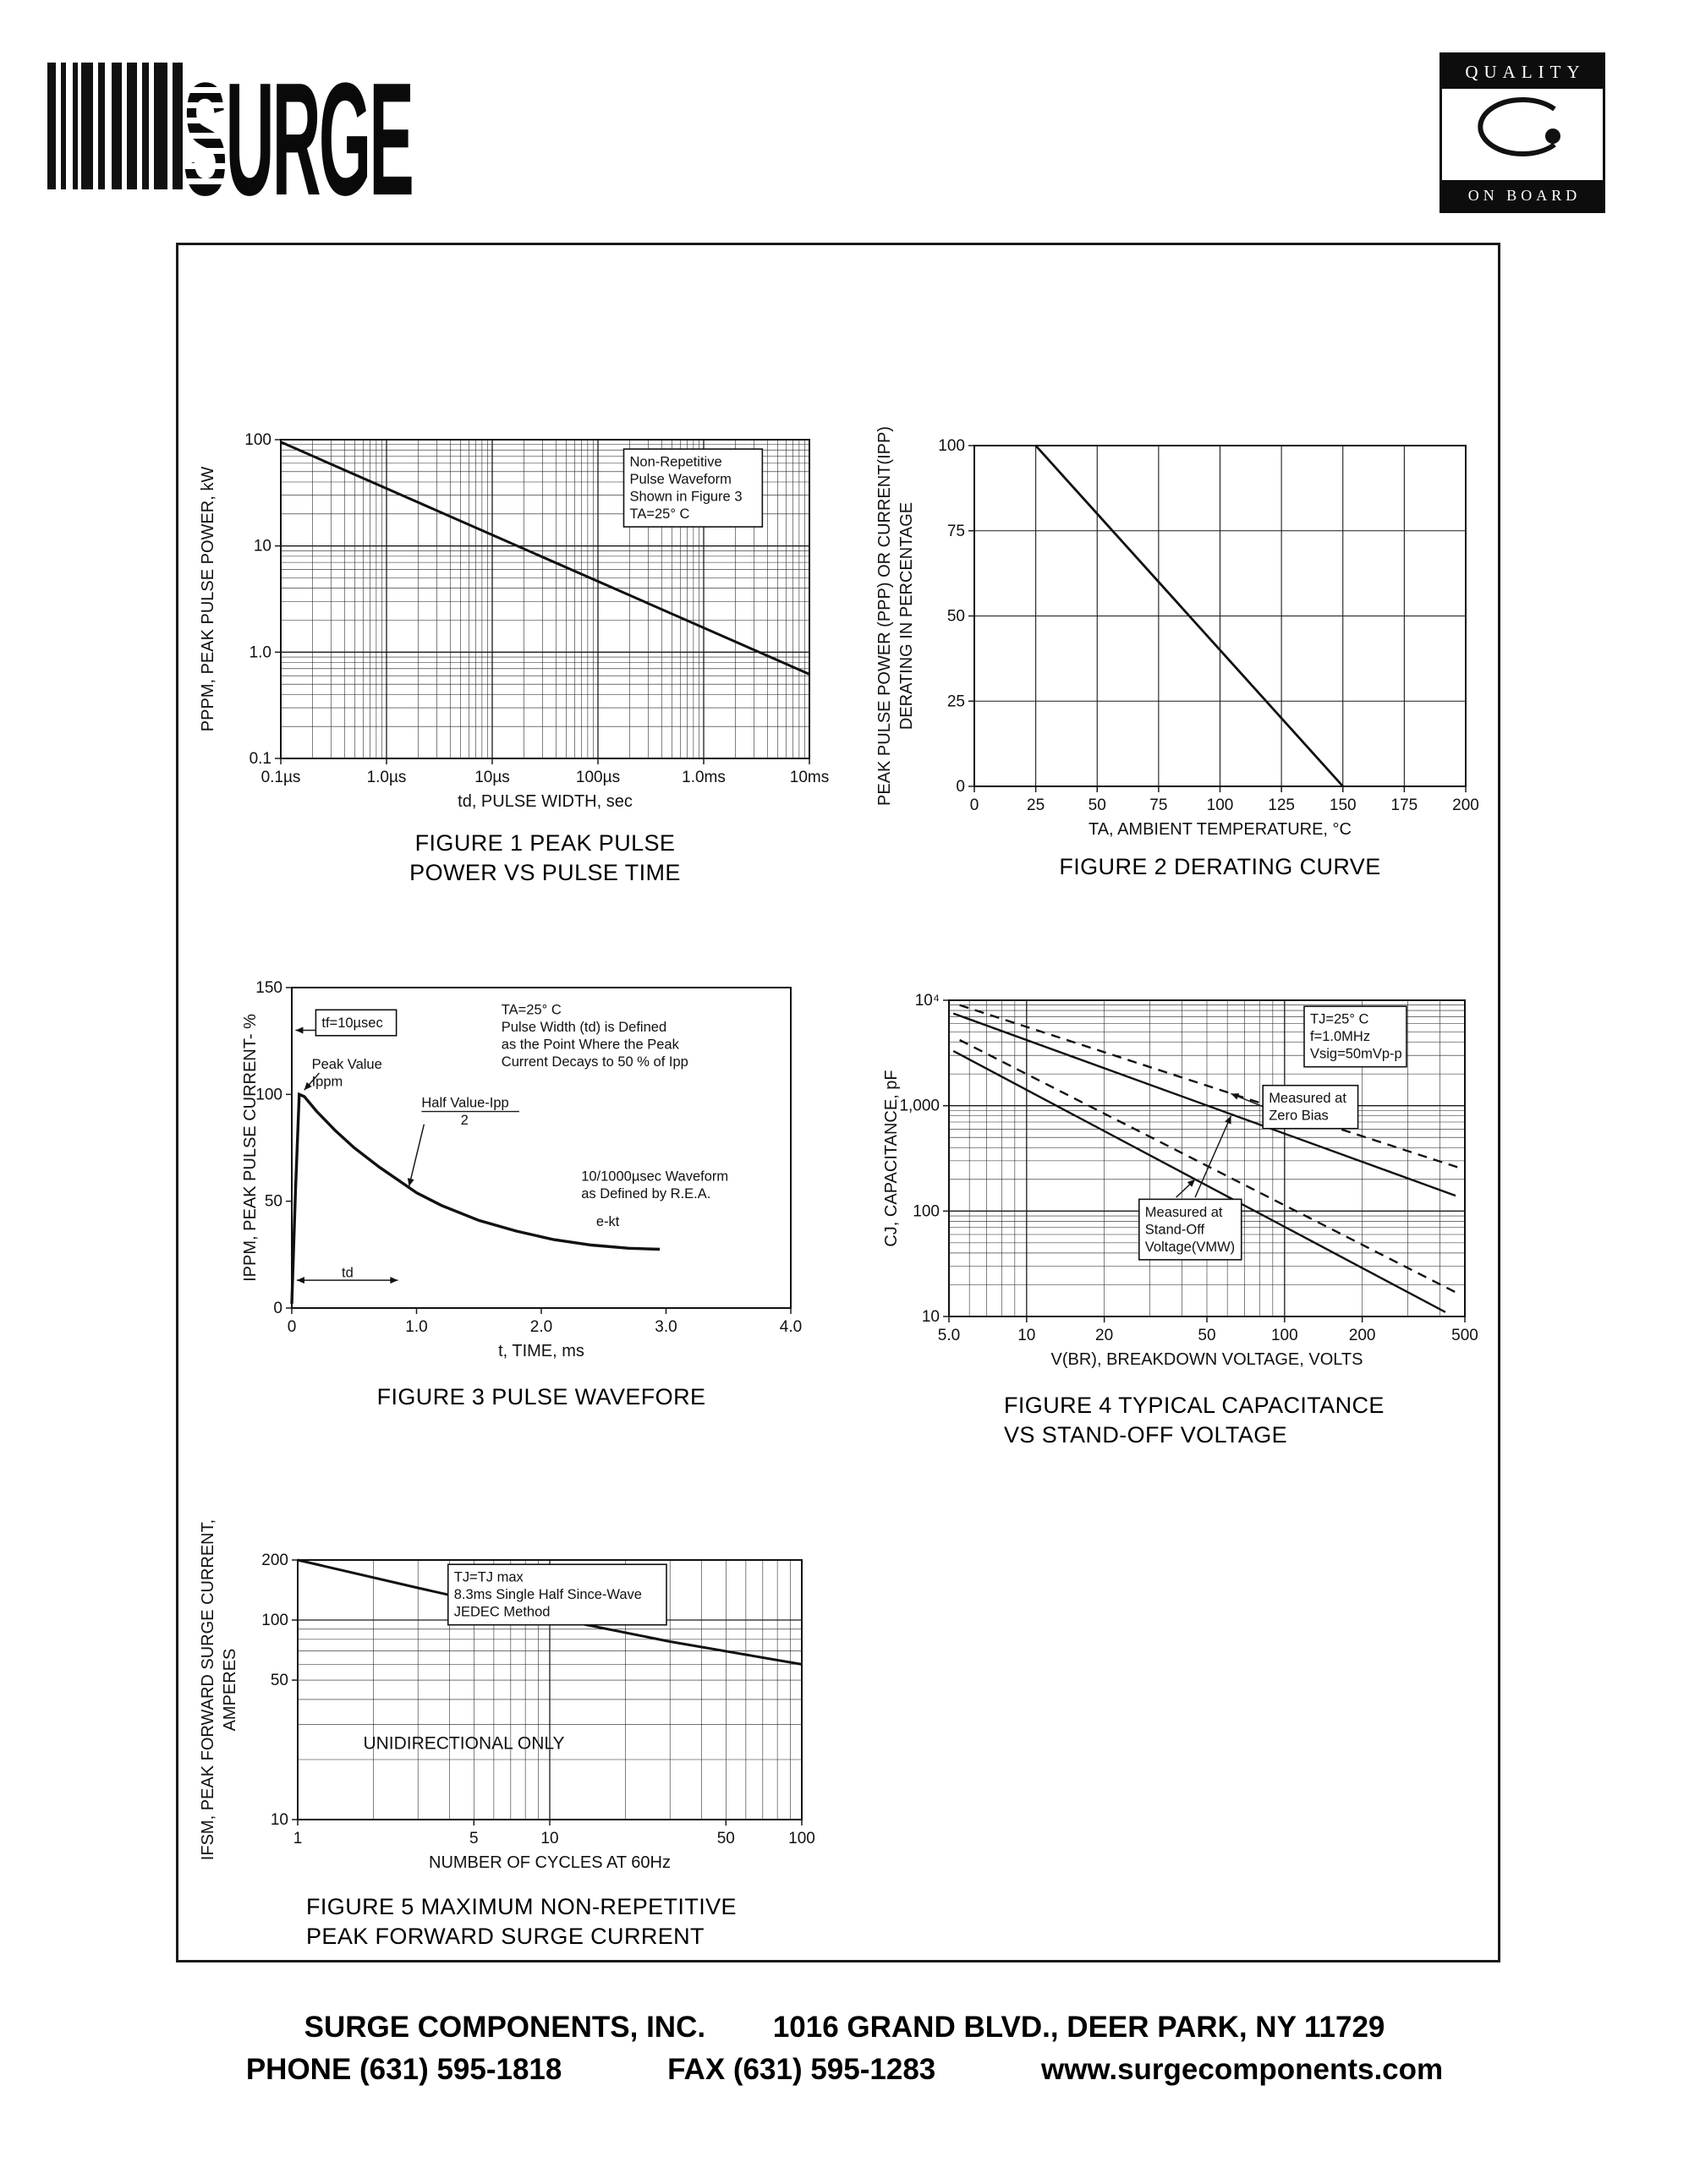 This screenshot has height=2184, width=1689. I want to click on svg-text: CJ, CAPACITANCE, pF, so click(891, 1158).